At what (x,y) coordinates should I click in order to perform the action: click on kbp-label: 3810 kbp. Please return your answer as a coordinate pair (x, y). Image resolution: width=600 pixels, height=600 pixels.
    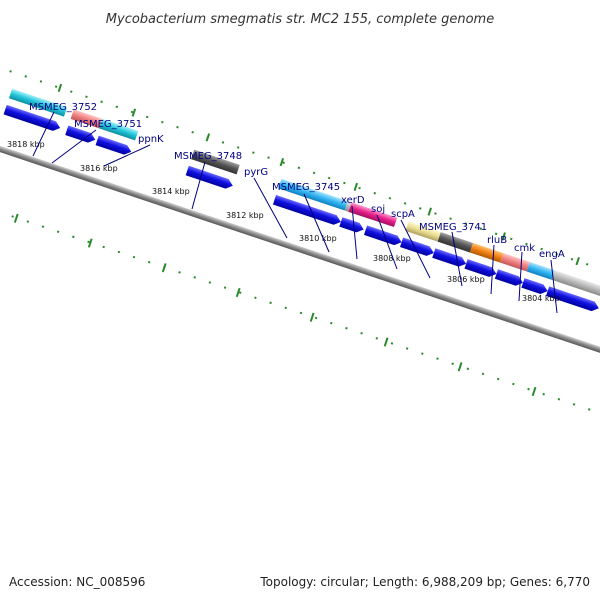
    Looking at the image, I should click on (318, 238).